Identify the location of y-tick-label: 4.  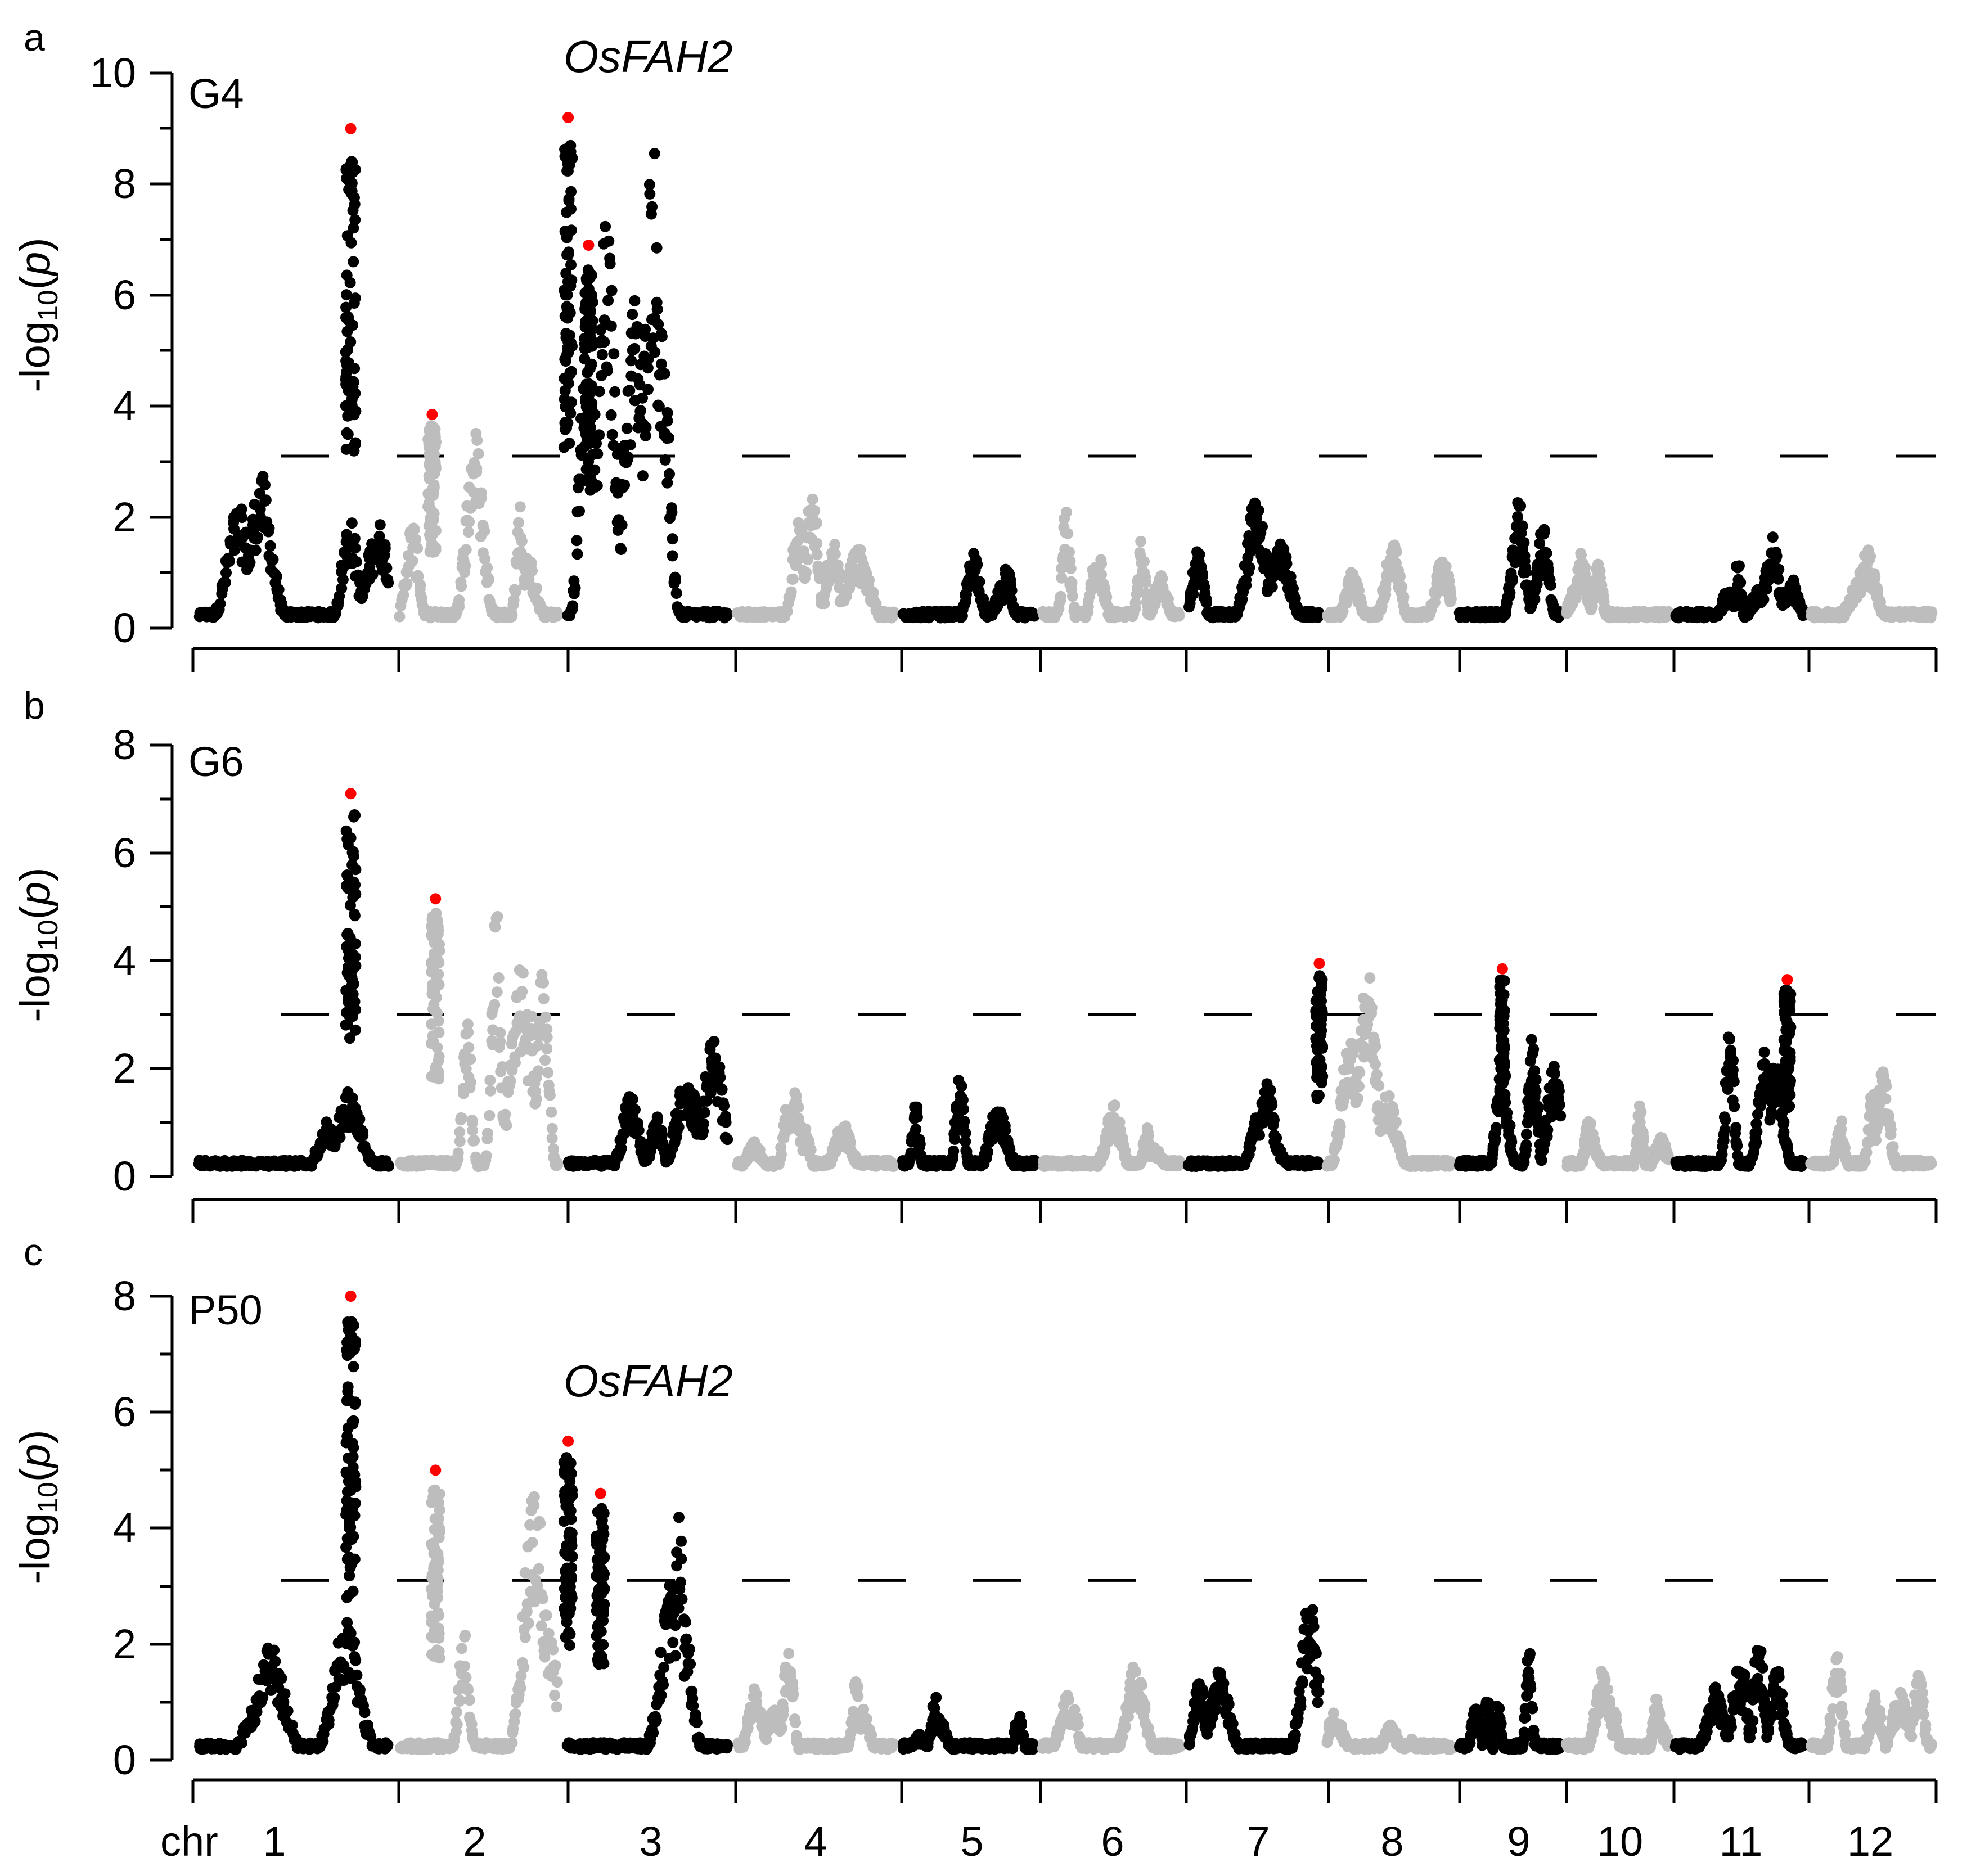
(124, 405).